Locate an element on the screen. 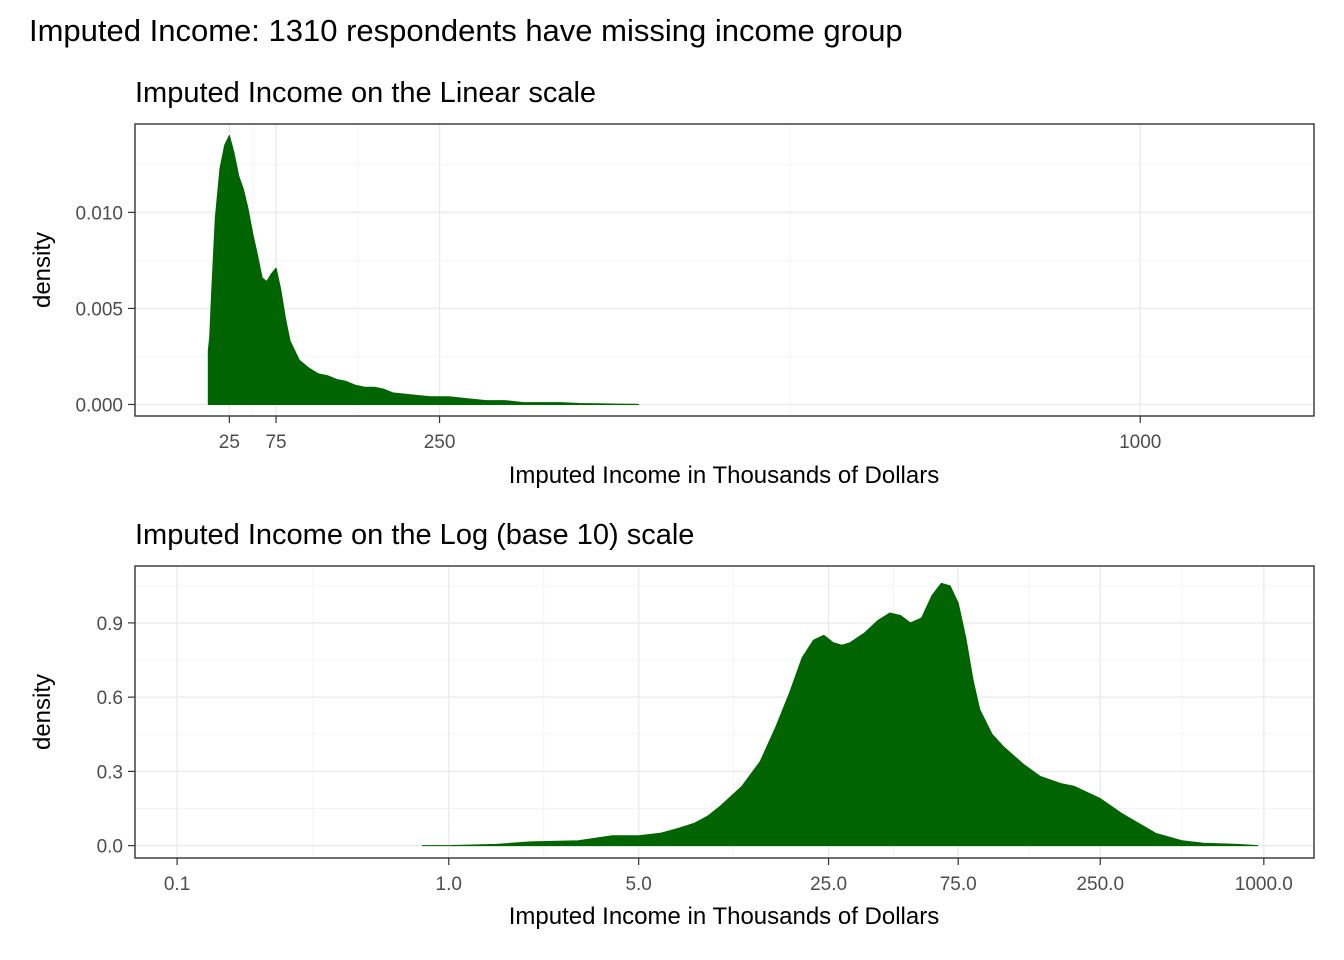 The image size is (1344, 960). log-x-tick-label: 1000.0 is located at coordinates (1264, 884).